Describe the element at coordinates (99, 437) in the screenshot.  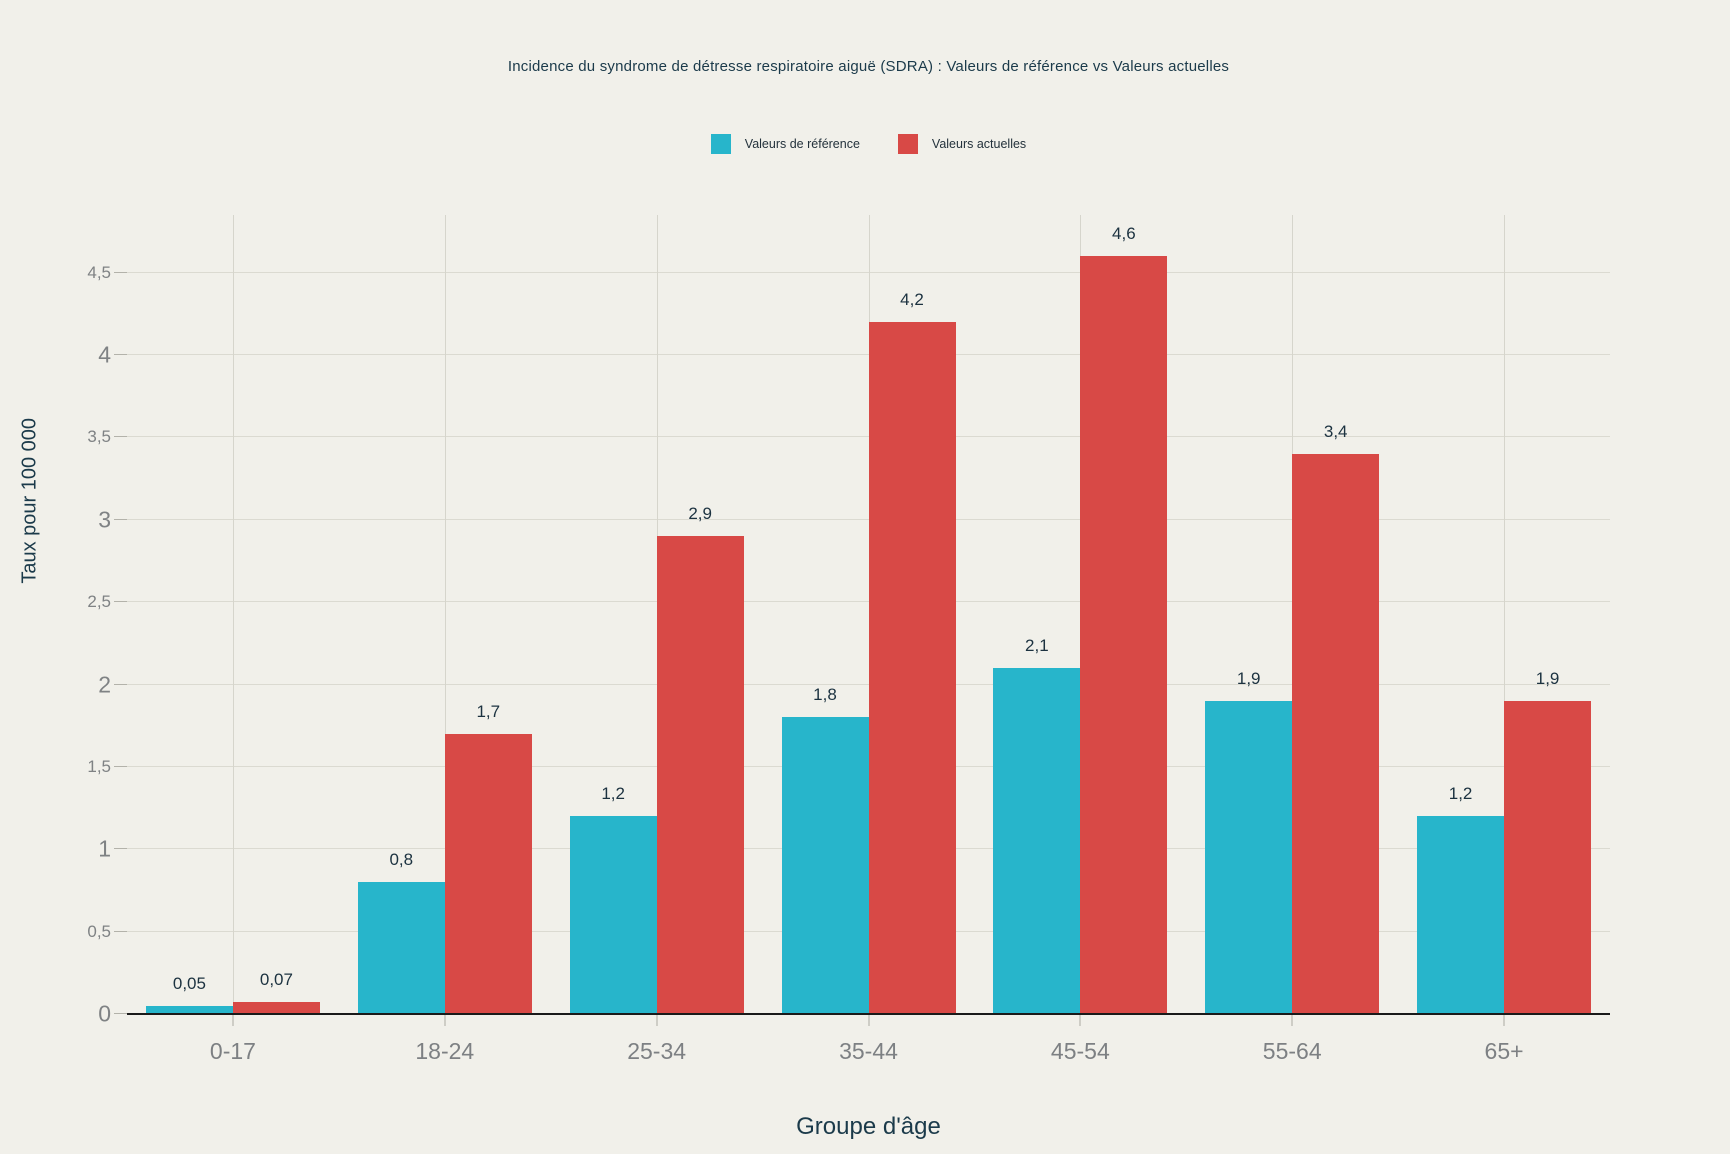
I see `y-tick-label: 3,5` at that location.